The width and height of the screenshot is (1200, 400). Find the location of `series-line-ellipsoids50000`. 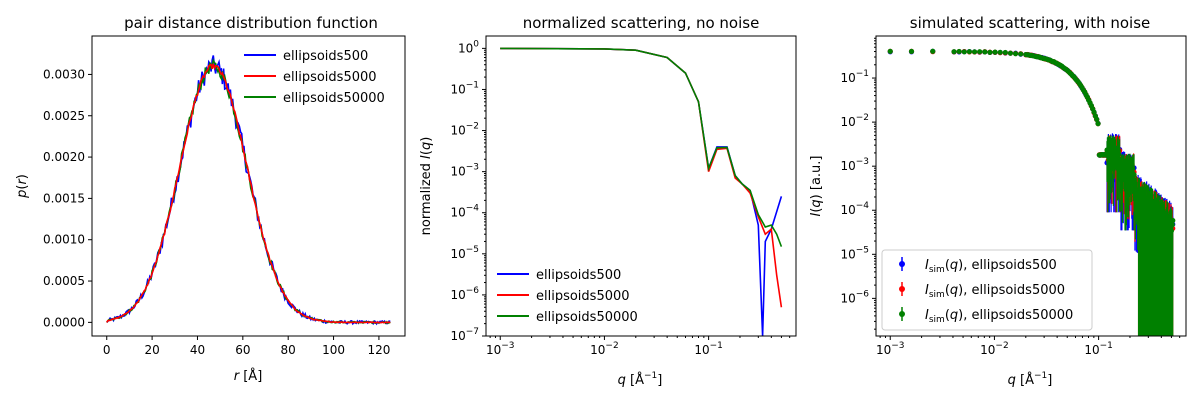

series-line-ellipsoids50000 is located at coordinates (641, 147).